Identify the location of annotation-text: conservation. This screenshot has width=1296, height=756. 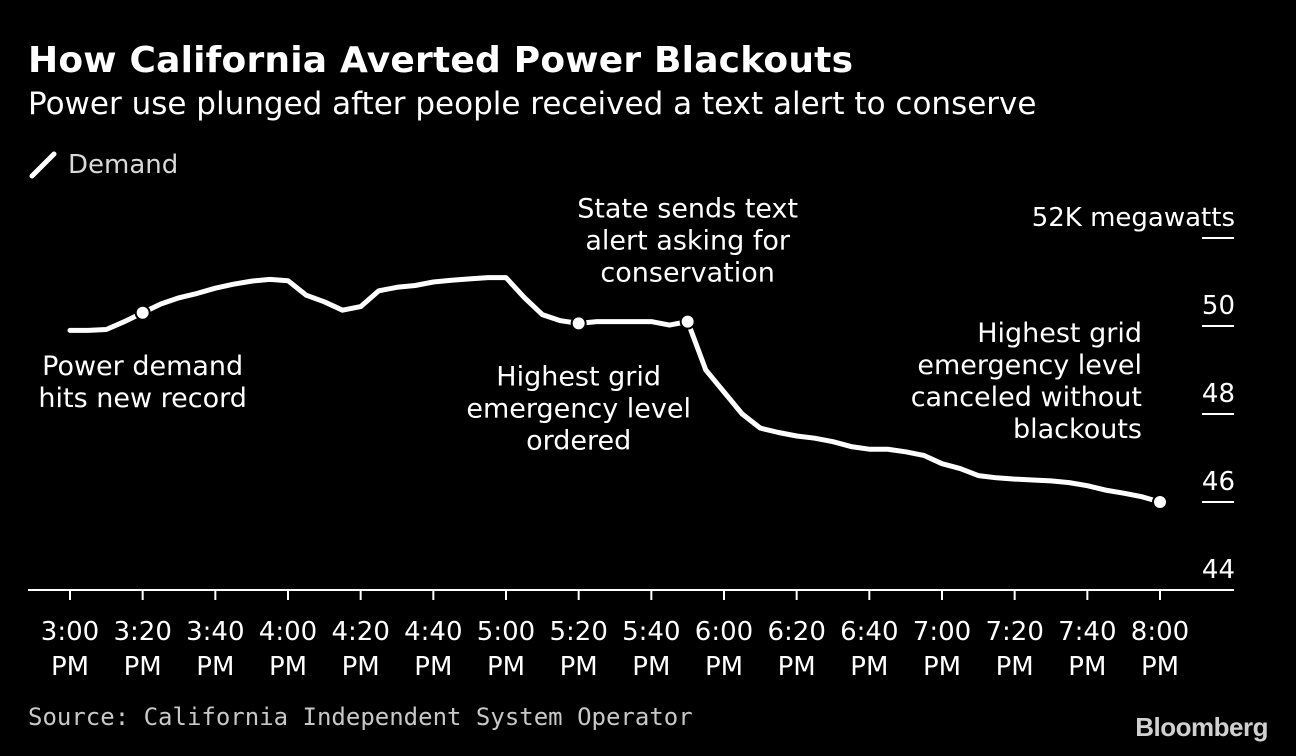
(687, 273).